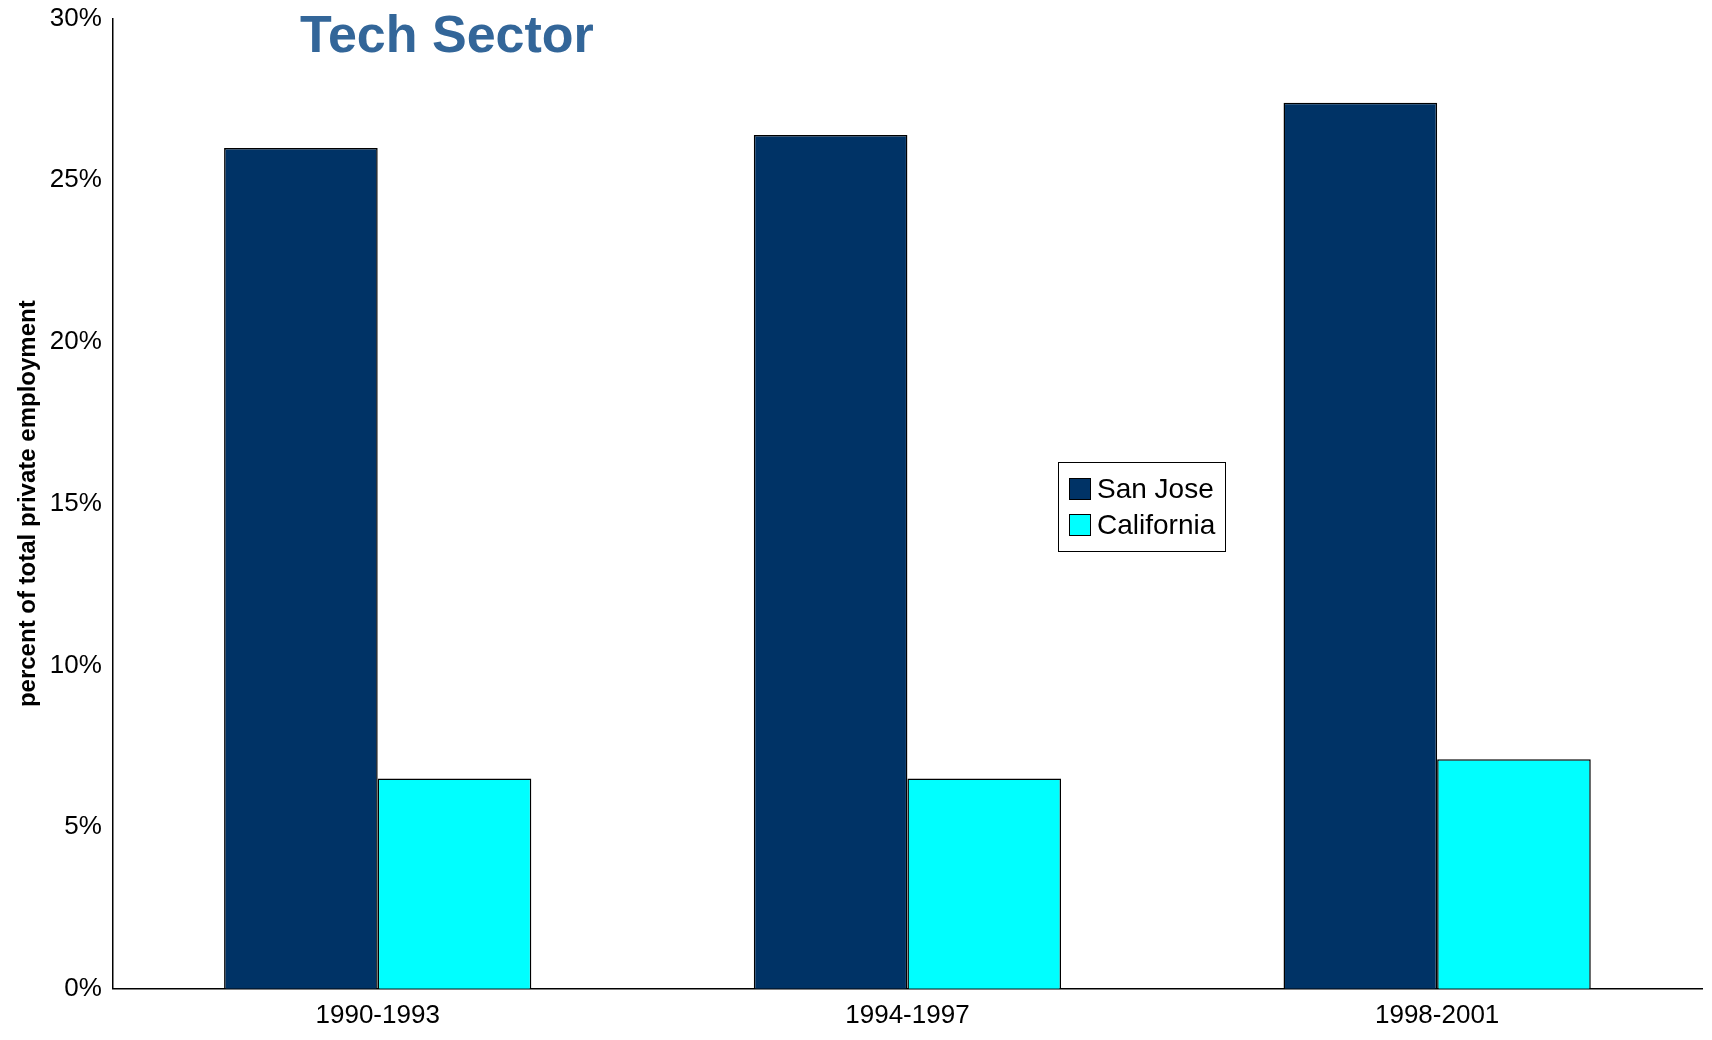 The height and width of the screenshot is (1040, 1712). Describe the element at coordinates (83, 986) in the screenshot. I see `y-tick-label: 0%` at that location.